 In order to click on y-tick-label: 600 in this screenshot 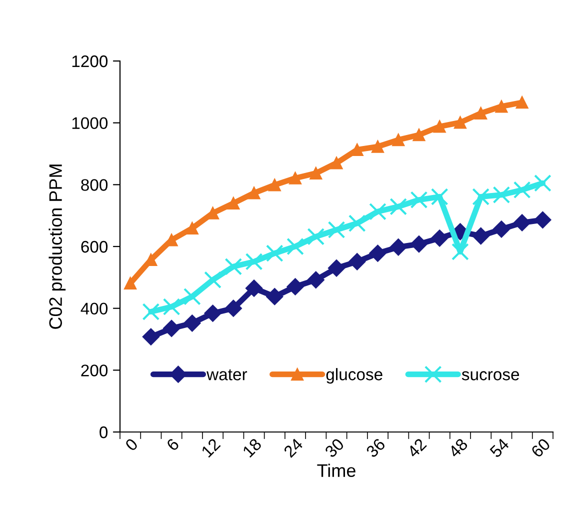, I will do `click(94, 246)`.